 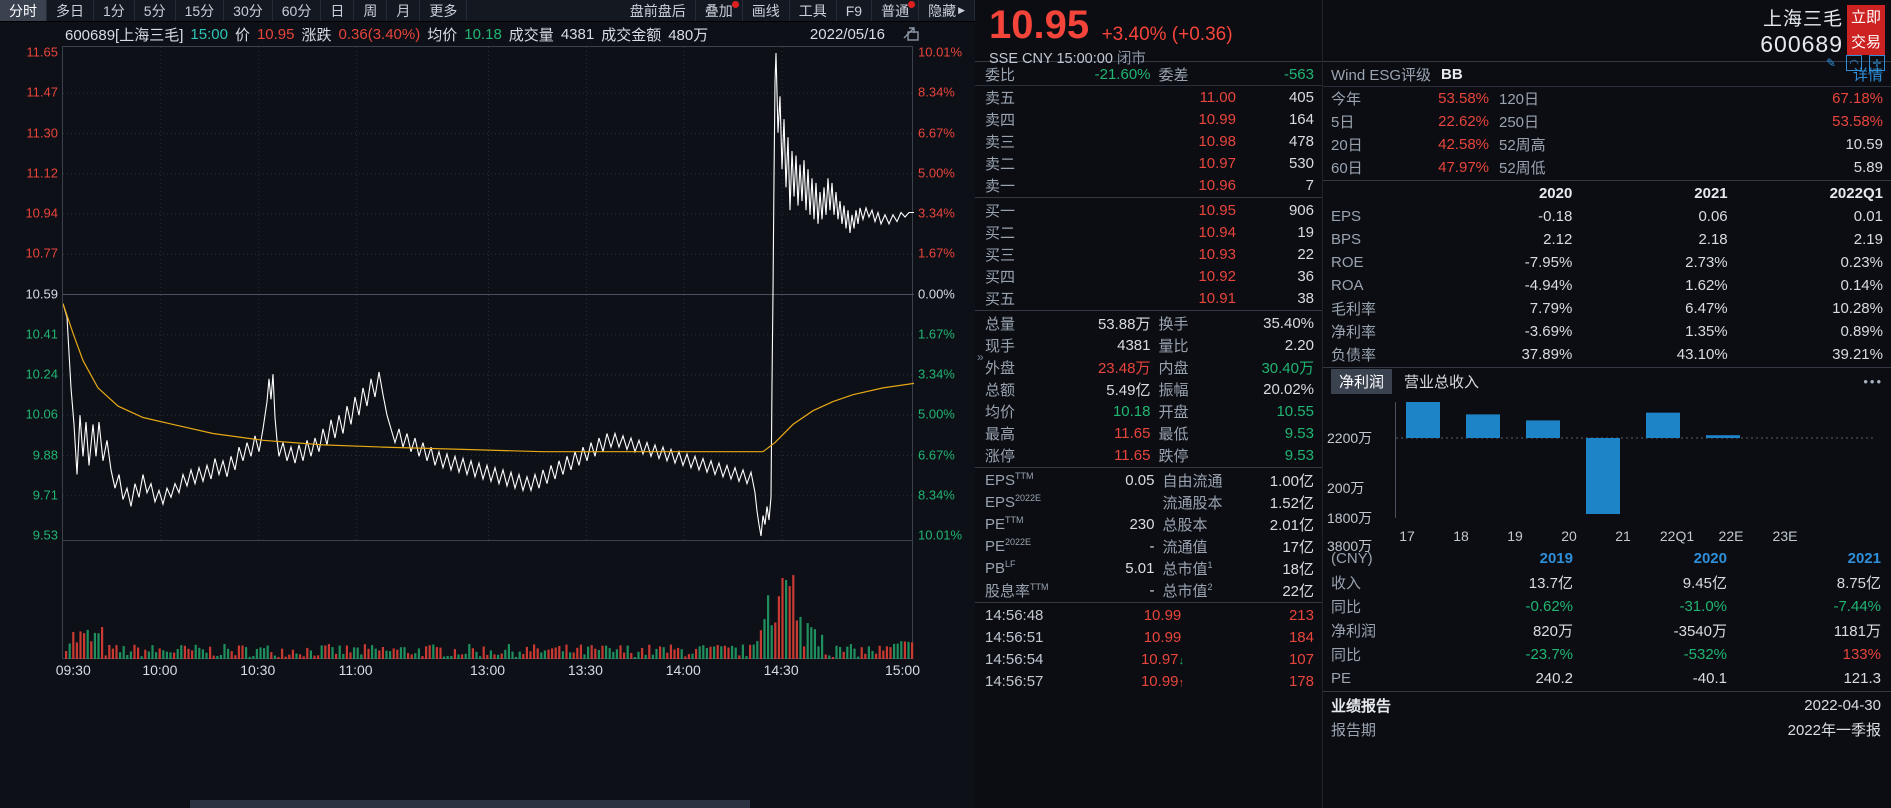 I want to click on edit-pencil-icon: ✎, so click(x=1831, y=63).